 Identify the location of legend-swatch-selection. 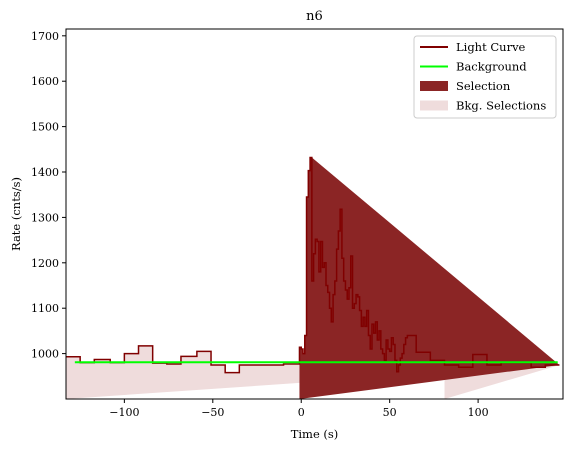
(434, 86).